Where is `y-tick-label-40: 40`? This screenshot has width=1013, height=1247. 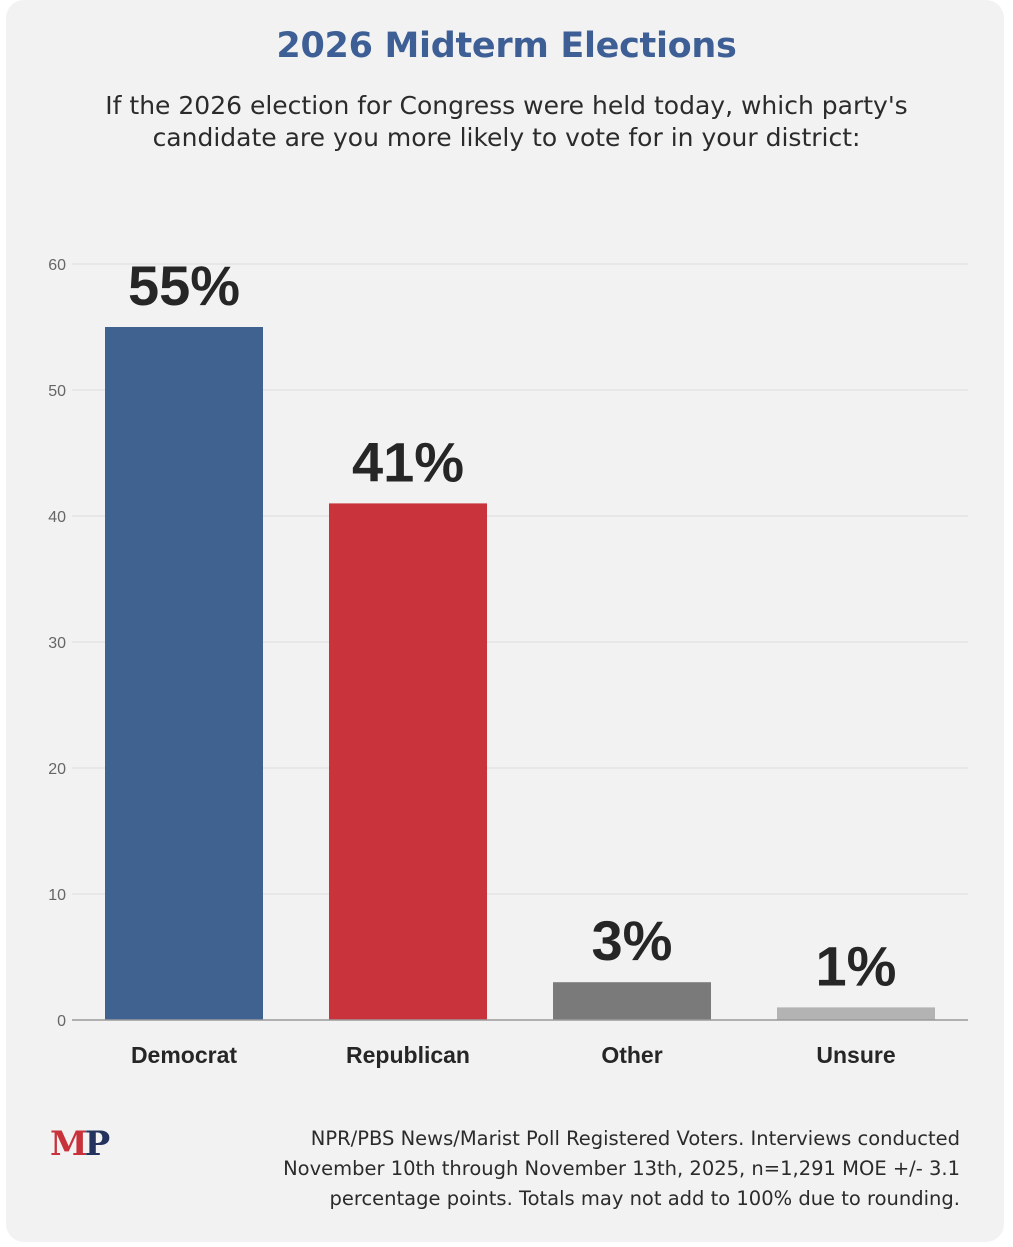 y-tick-label-40: 40 is located at coordinates (57, 517).